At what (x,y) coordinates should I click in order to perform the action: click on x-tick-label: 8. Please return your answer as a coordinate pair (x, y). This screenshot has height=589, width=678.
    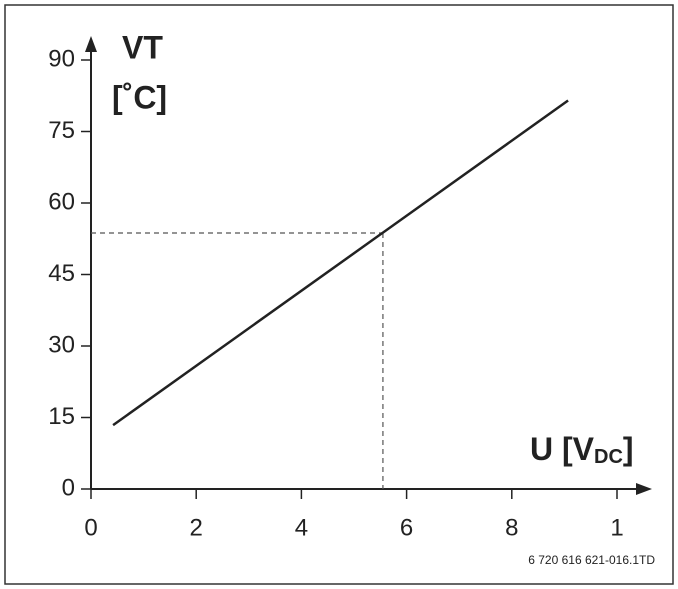
    Looking at the image, I should click on (511, 527).